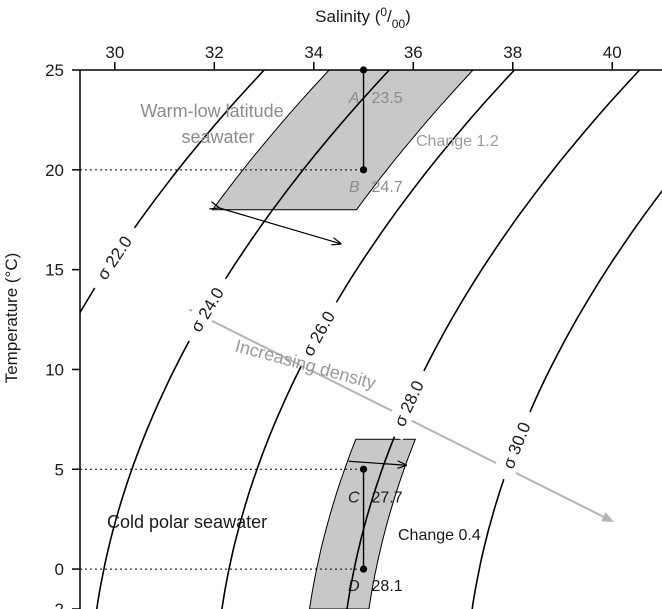  Describe the element at coordinates (387, 187) in the screenshot. I see `point-density-value: 24.7` at that location.